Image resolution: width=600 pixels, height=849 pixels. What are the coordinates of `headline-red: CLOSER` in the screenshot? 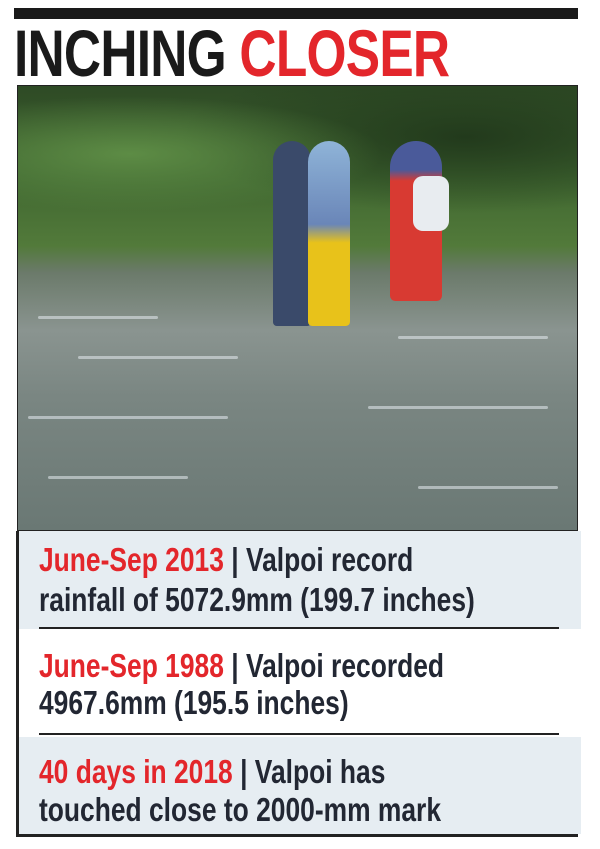 It's located at (344, 53).